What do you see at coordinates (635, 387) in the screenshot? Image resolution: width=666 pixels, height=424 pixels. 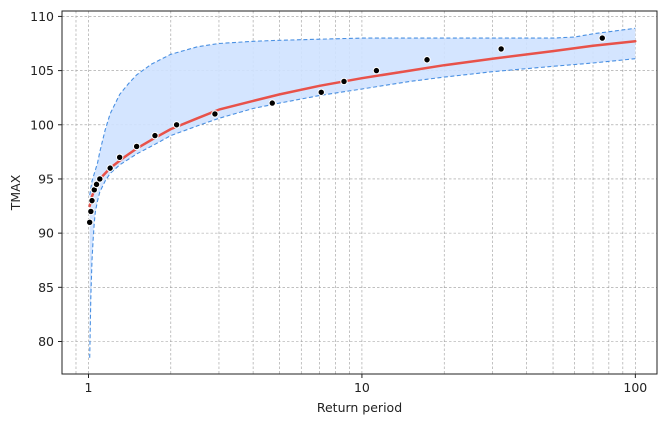 I see `x-tick-label: 100` at bounding box center [635, 387].